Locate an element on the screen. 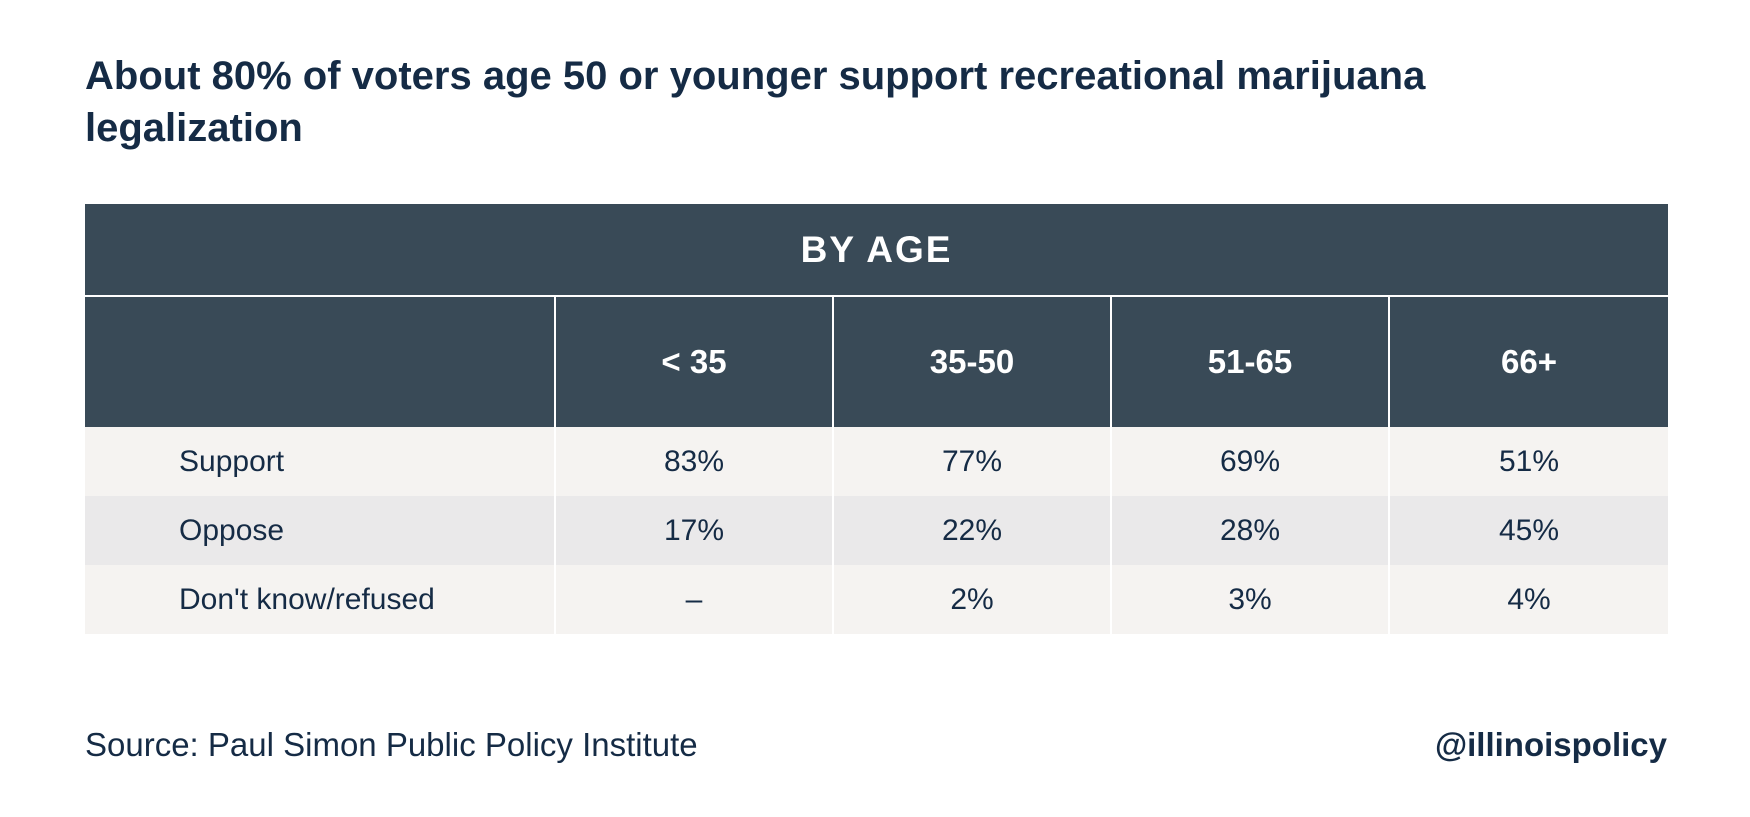  table-row-oppose: Oppose 17% 22% 28% 45% is located at coordinates (877, 530).